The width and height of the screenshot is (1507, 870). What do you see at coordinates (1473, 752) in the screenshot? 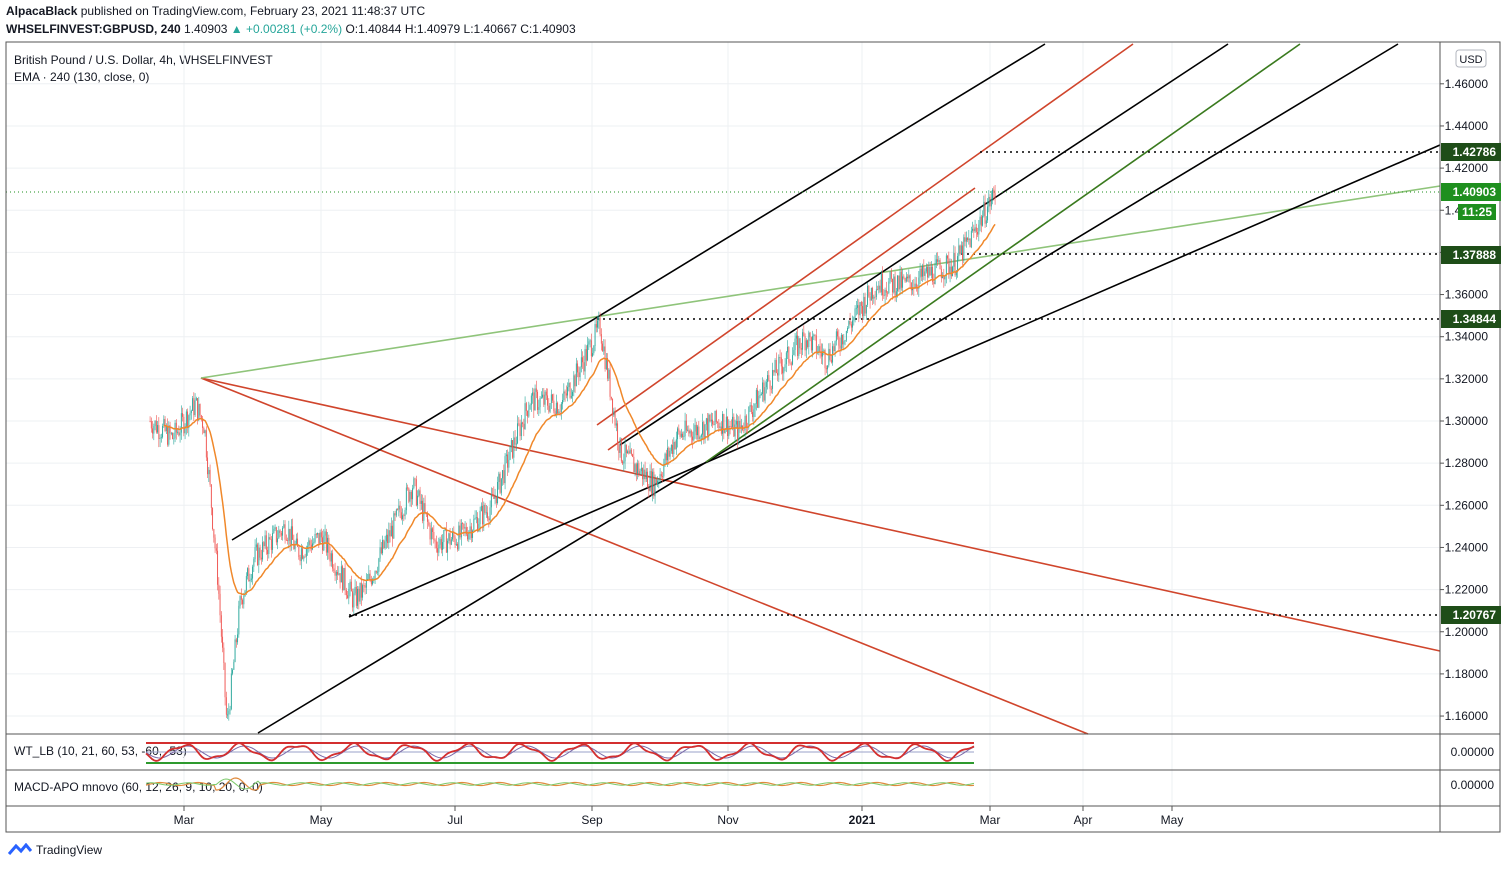
I see `wt-tick-label: 0.00000` at bounding box center [1473, 752].